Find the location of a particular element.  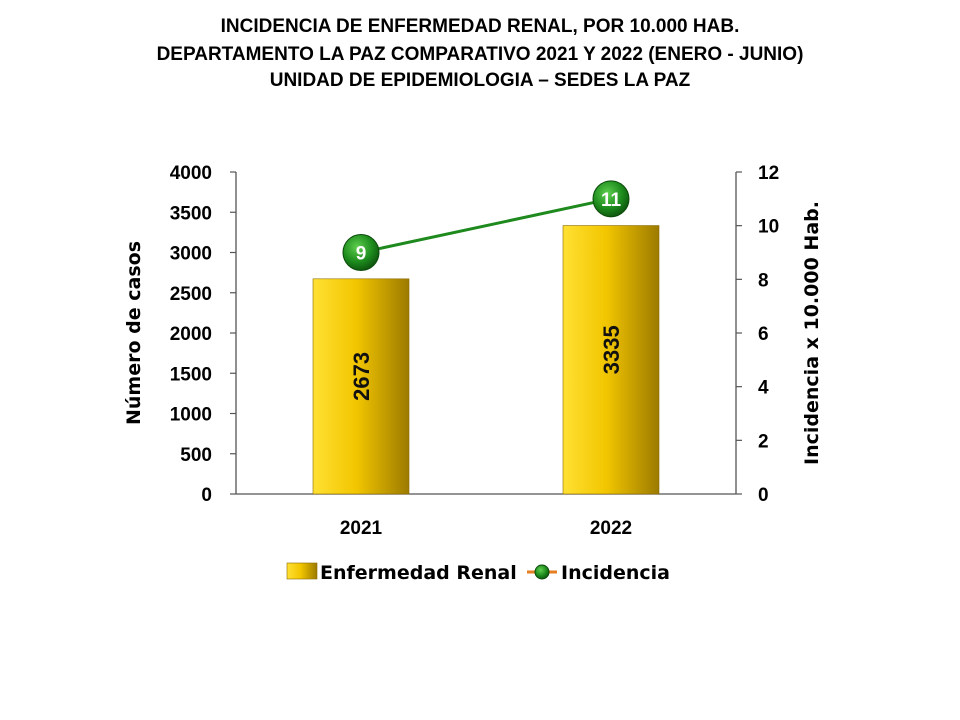

y-tick-label: 4000 is located at coordinates (191, 173).